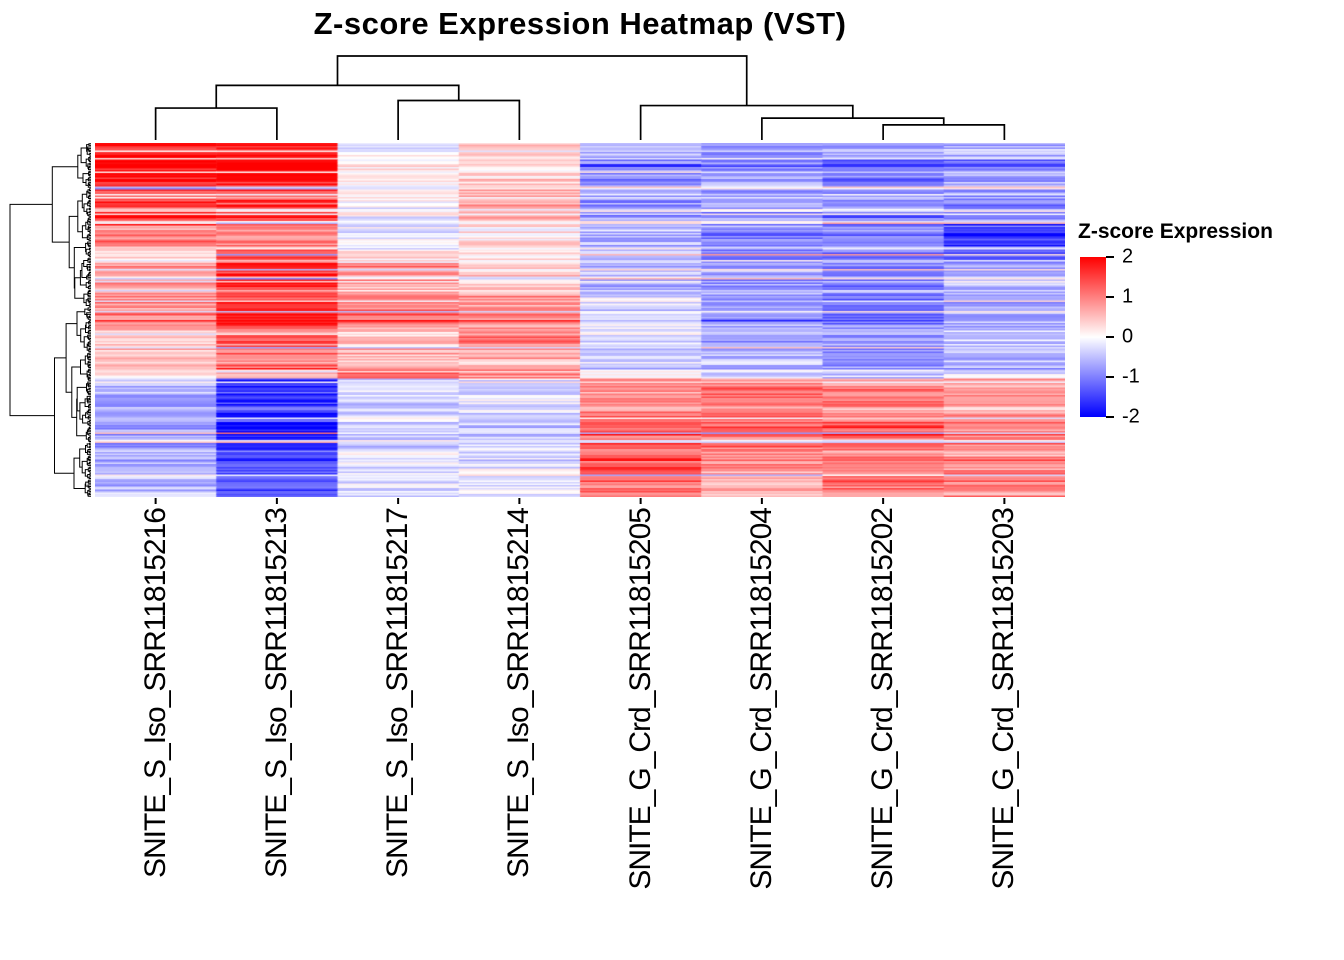 This screenshot has height=960, width=1344. I want to click on legend-tick-label: -1, so click(1131, 376).